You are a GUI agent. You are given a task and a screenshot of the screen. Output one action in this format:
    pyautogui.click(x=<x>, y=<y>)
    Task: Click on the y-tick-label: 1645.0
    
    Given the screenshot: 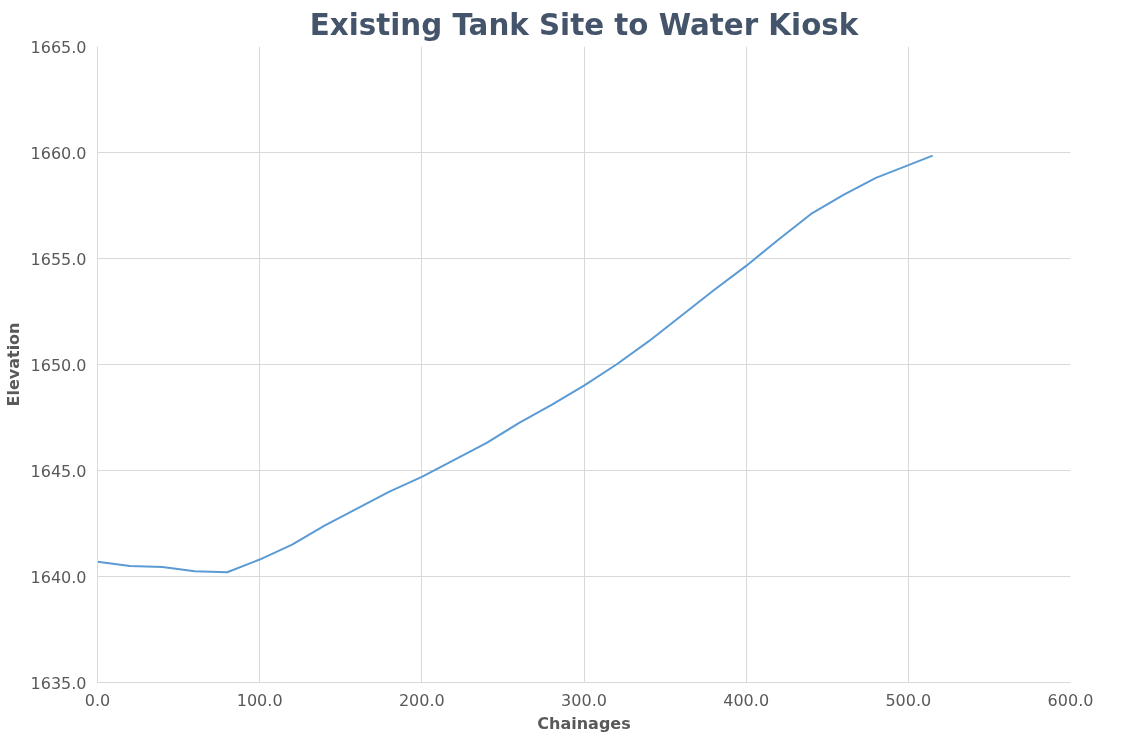 What is the action you would take?
    pyautogui.click(x=58, y=471)
    